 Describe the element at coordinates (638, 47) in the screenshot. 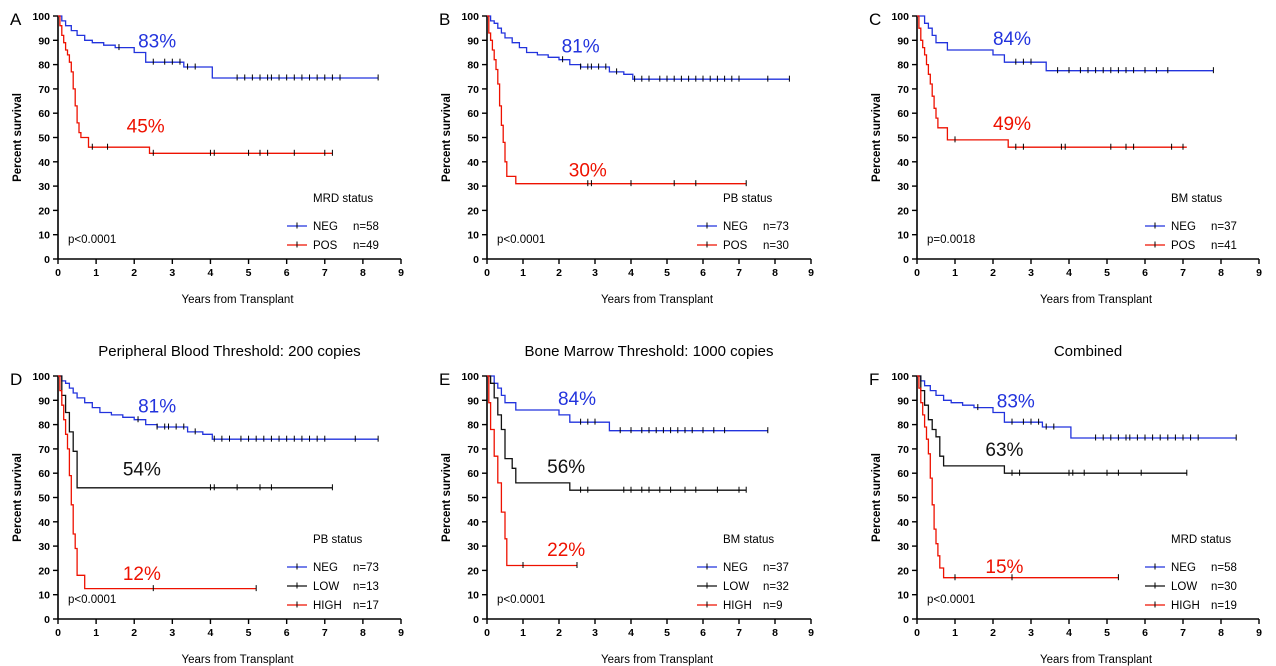

I see `survival-curve-neg` at that location.